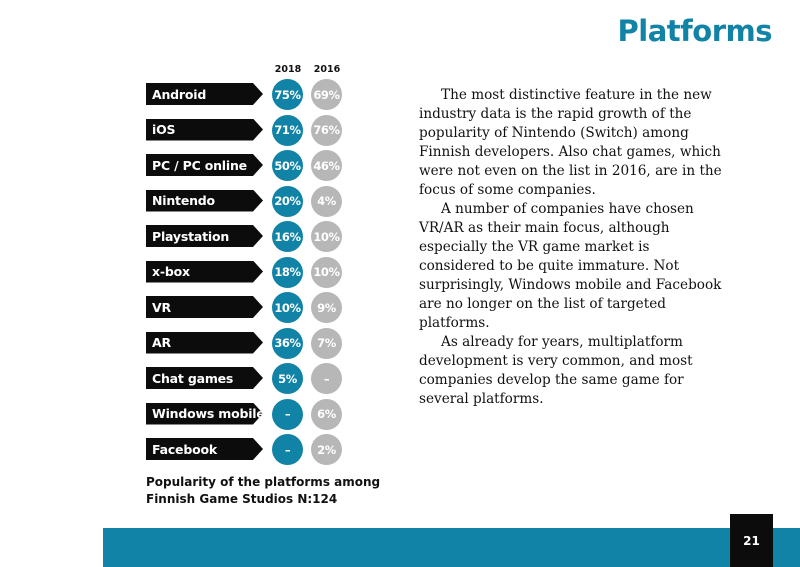 This screenshot has height=567, width=800. I want to click on value-2016: 9%, so click(326, 307).